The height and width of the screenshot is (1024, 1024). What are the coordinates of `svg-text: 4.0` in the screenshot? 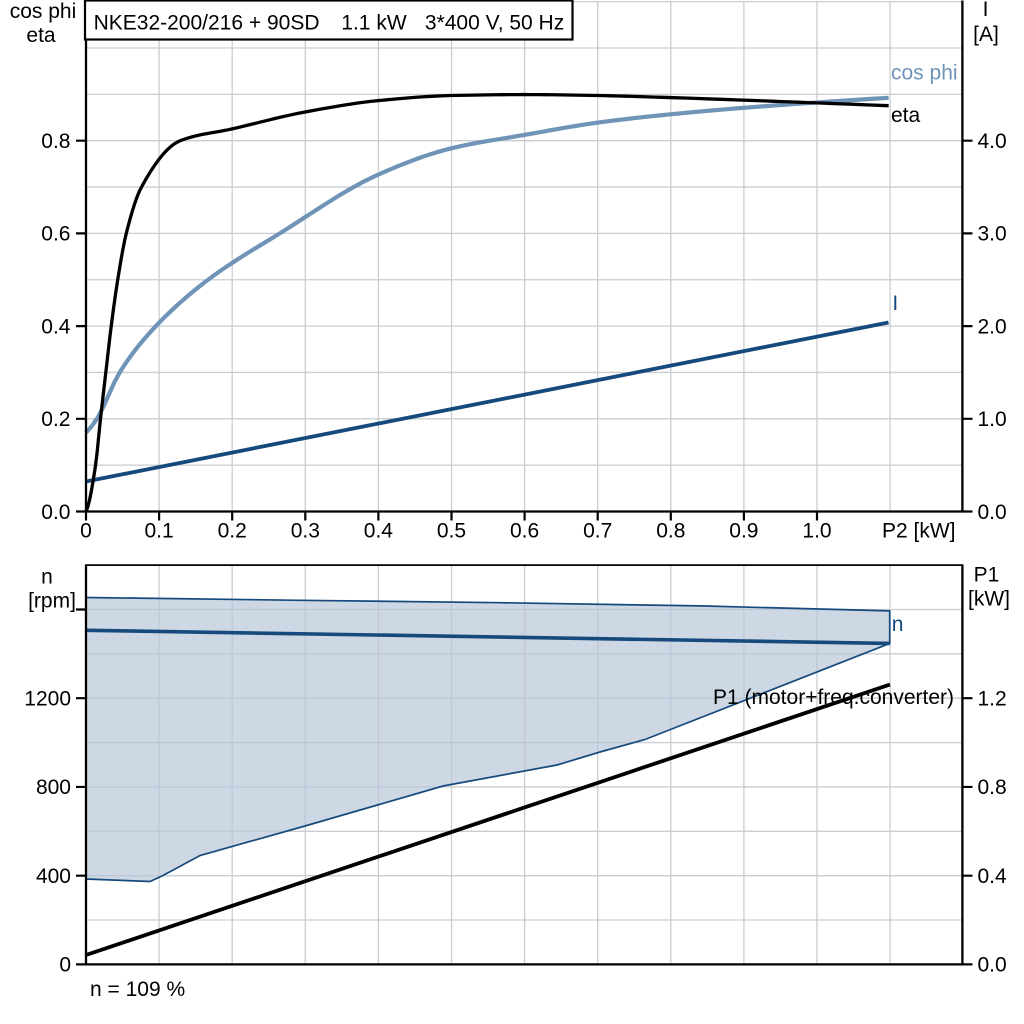 It's located at (992, 141).